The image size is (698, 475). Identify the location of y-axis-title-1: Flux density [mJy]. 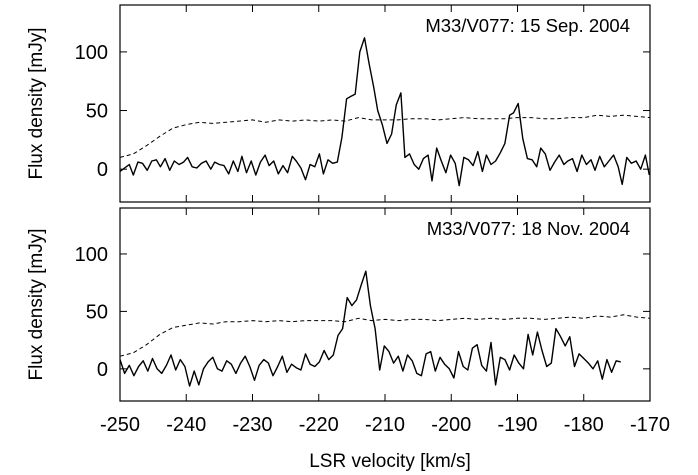
(36, 103).